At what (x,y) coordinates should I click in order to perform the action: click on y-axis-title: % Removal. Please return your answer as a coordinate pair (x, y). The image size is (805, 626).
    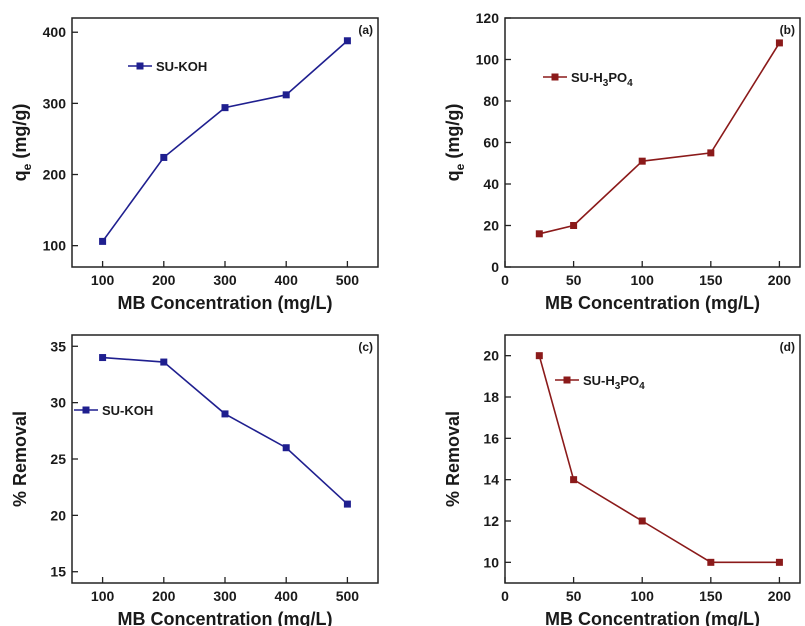
    Looking at the image, I should click on (20, 459).